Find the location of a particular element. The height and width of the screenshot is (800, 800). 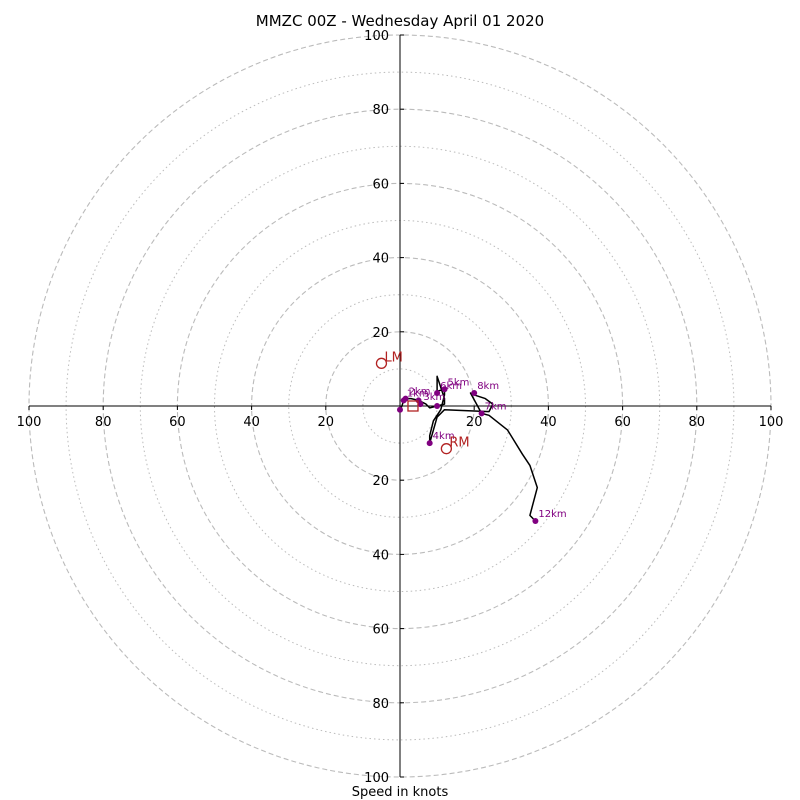

height-point-label: 2km is located at coordinates (420, 392).